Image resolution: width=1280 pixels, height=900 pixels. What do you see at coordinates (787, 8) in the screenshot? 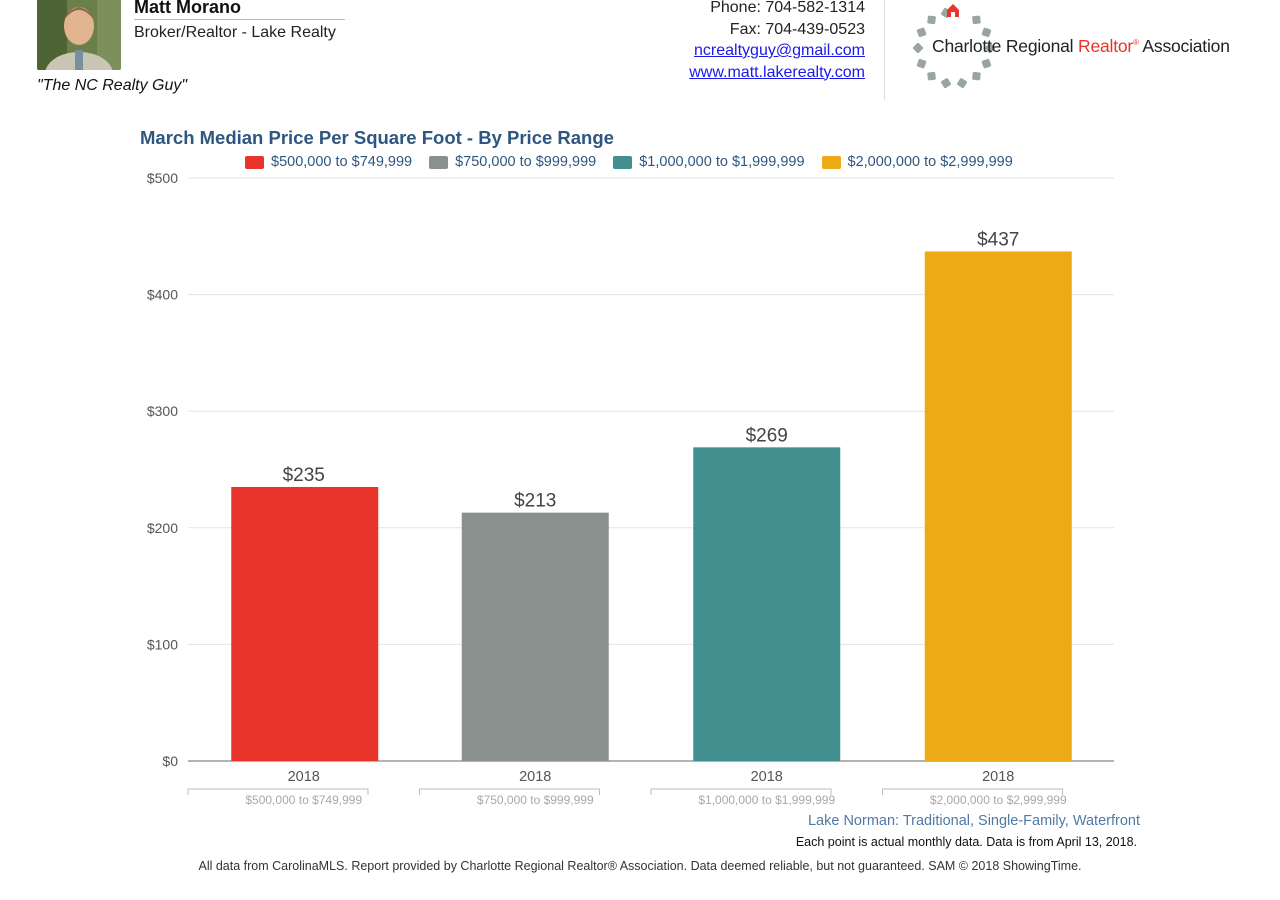
I see `phone-number: Phone: 704-582-1314` at bounding box center [787, 8].